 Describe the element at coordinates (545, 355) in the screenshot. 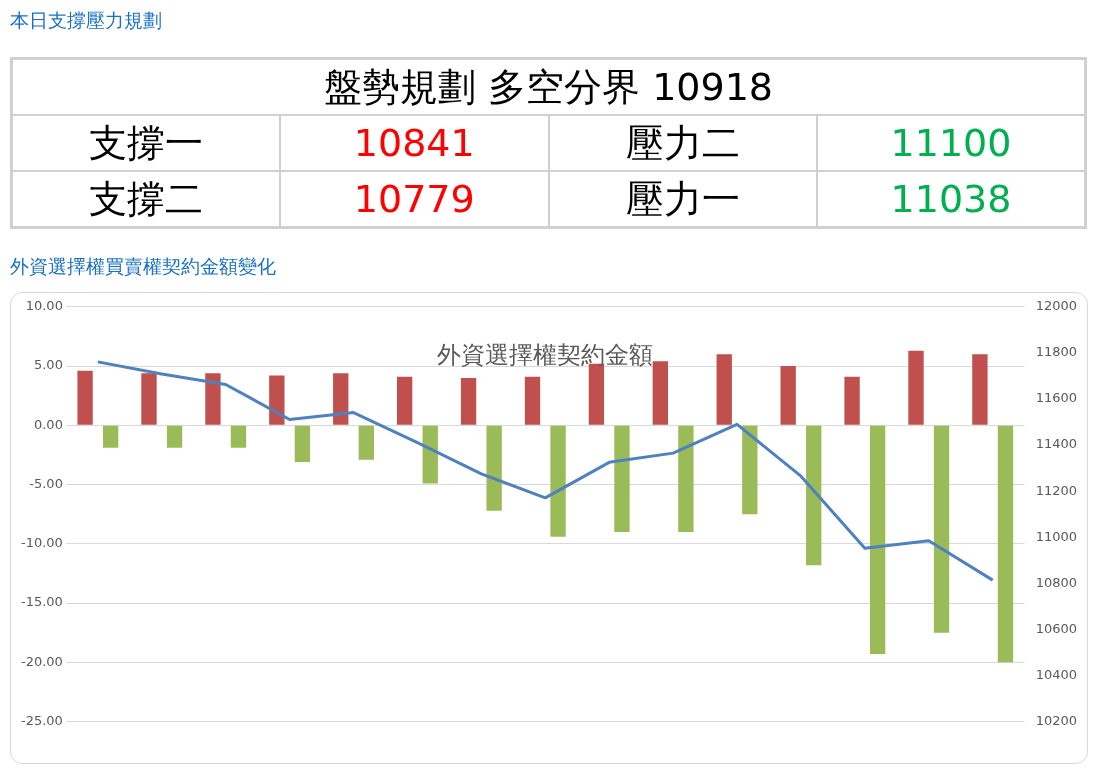

I see `text: 外資選擇權契約金額` at that location.